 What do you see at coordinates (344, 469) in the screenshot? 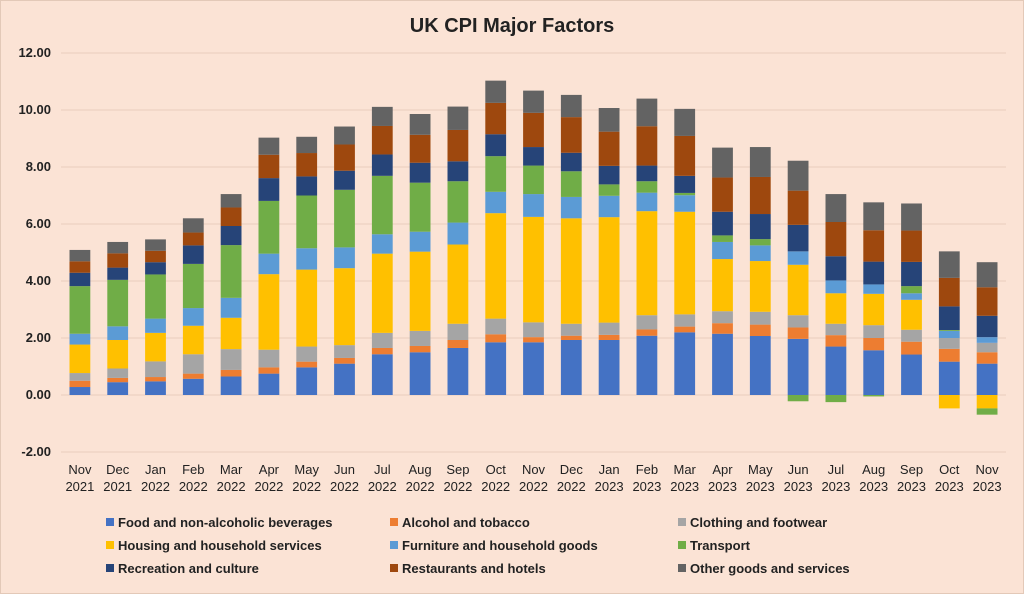
I see `x-tick-month: Jun` at bounding box center [344, 469].